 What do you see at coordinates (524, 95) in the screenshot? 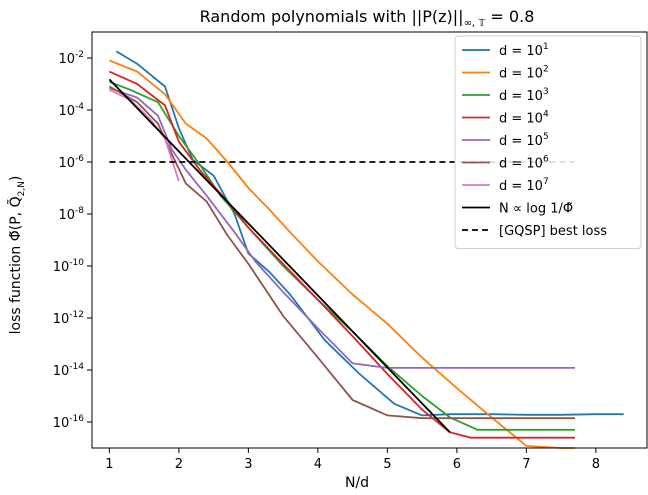
I see `legend-label: d = 103` at bounding box center [524, 95].